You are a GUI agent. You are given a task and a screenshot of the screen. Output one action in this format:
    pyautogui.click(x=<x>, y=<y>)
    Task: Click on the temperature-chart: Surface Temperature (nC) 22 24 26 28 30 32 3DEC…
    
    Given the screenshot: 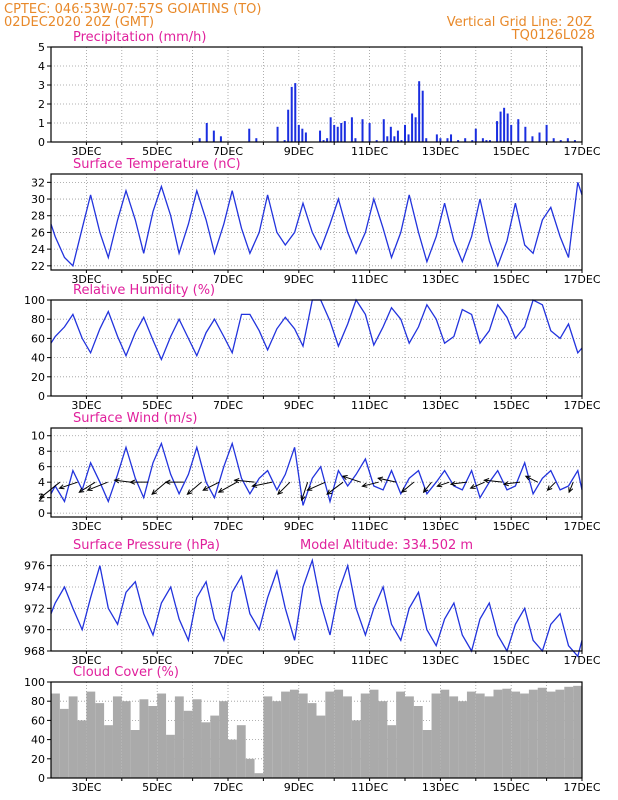 What is the action you would take?
    pyautogui.click(x=316, y=221)
    